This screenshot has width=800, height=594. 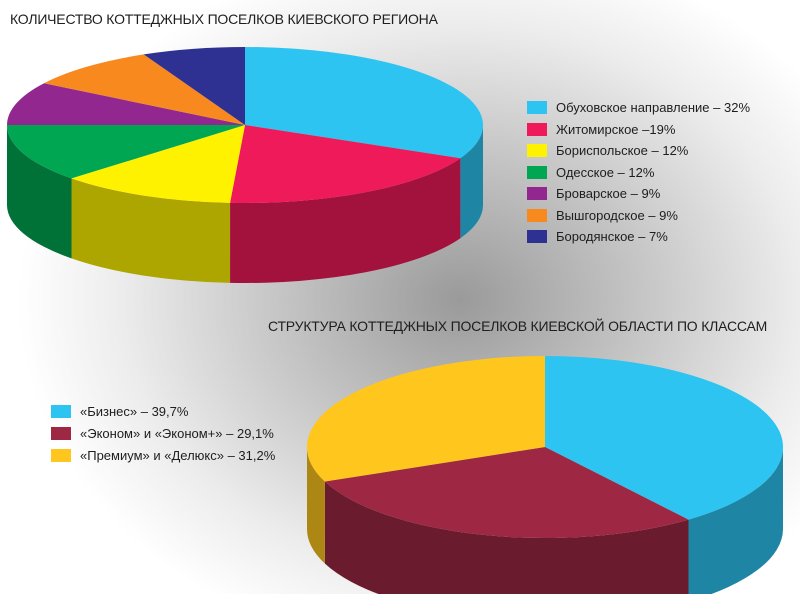 I want to click on legend-item: «Эконом» и «Эконом+» – 29,1%, so click(x=163, y=433).